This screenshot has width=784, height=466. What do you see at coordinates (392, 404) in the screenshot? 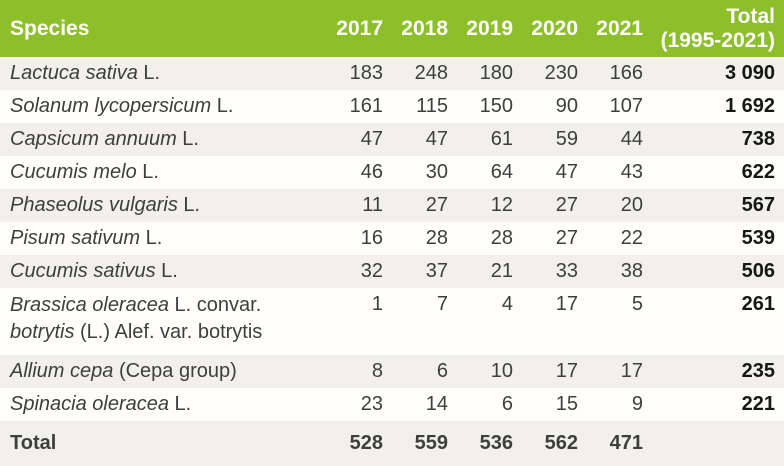
I see `table-row: Spinacia oleracea L. 23 14 6 15 9 221` at bounding box center [392, 404].